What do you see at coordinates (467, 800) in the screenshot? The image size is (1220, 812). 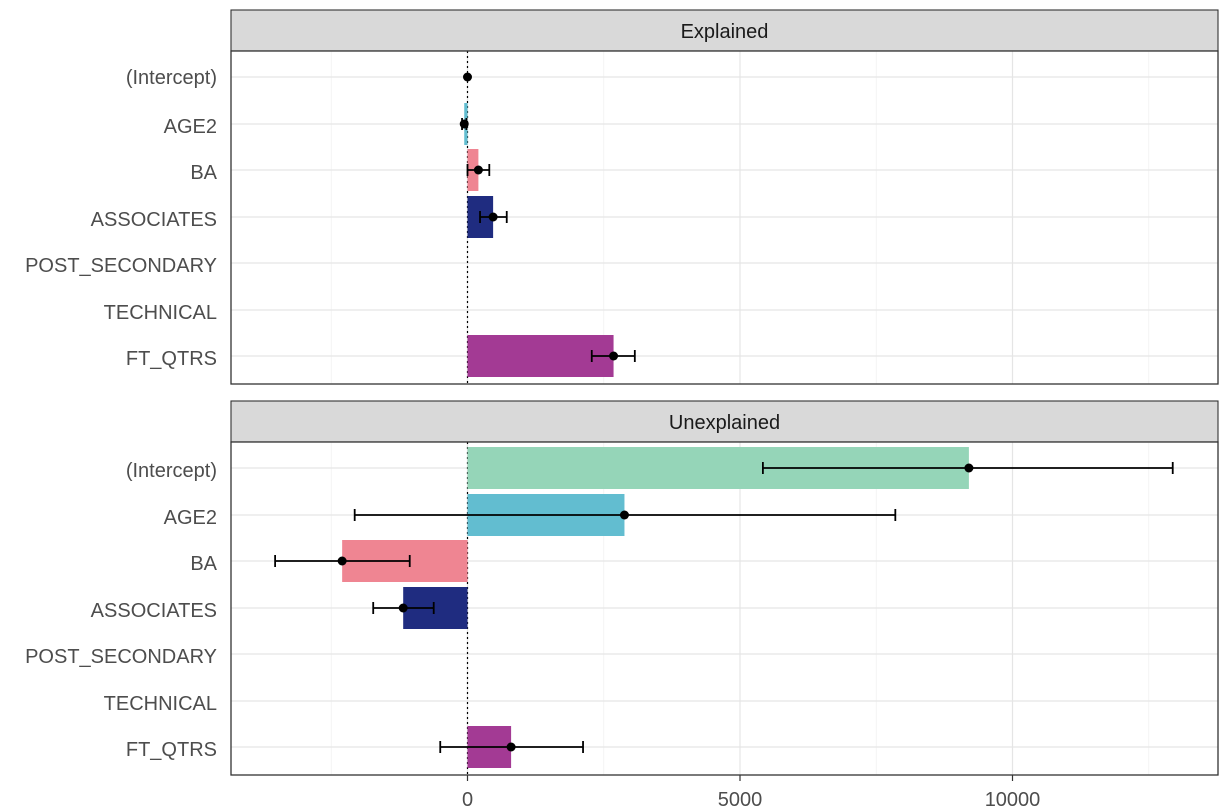 I see `x-tick-label-0: 0` at bounding box center [467, 800].